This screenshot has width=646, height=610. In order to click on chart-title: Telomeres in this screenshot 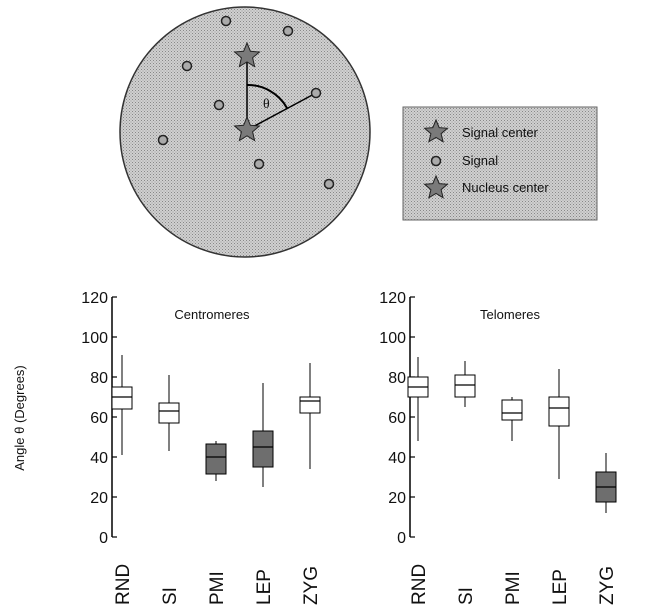, I will do `click(510, 314)`.